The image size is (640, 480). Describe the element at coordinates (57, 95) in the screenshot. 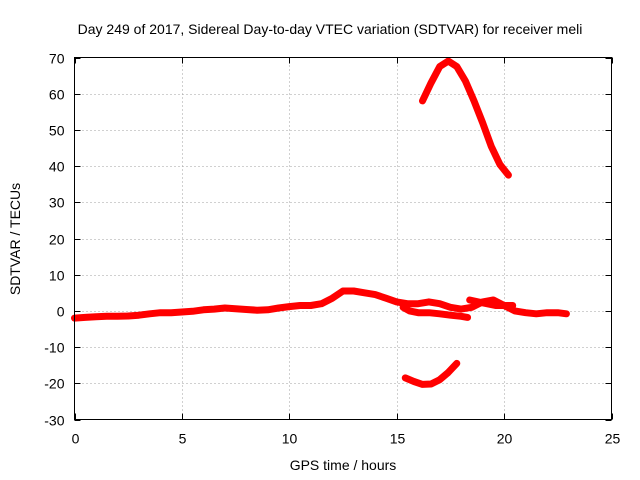

I see `y-tick-label: 60` at that location.